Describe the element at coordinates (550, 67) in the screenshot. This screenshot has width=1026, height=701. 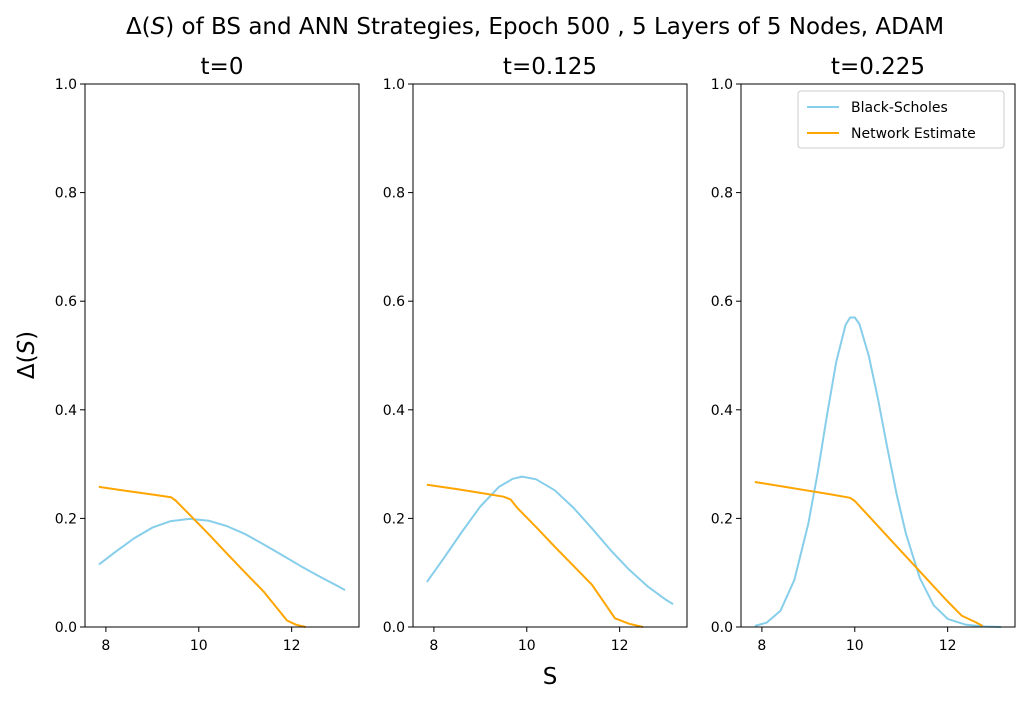
I see `panel-title: t=0.125` at that location.